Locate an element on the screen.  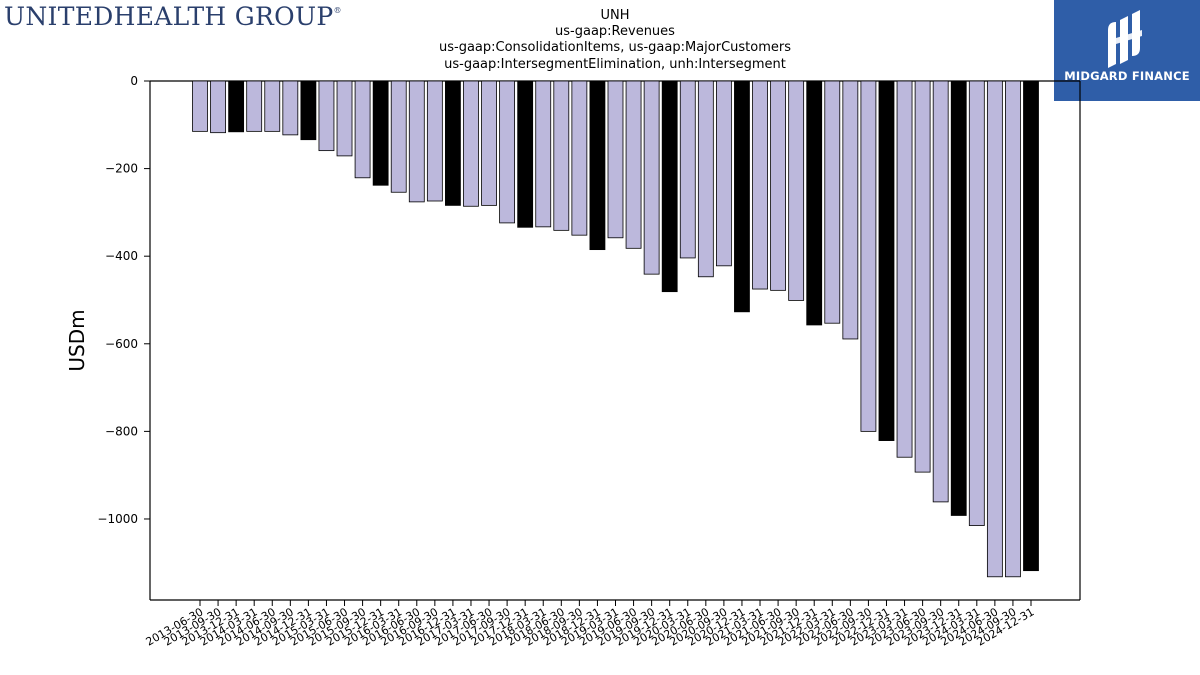
chart-title-line-1: UNH is located at coordinates (615, 15).